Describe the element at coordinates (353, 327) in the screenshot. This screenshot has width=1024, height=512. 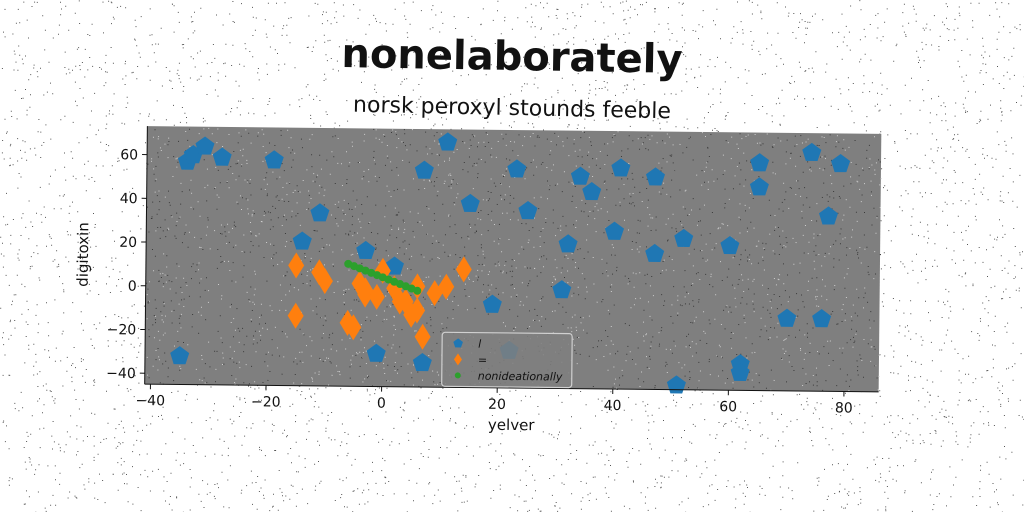
I see `point-=-20` at that location.